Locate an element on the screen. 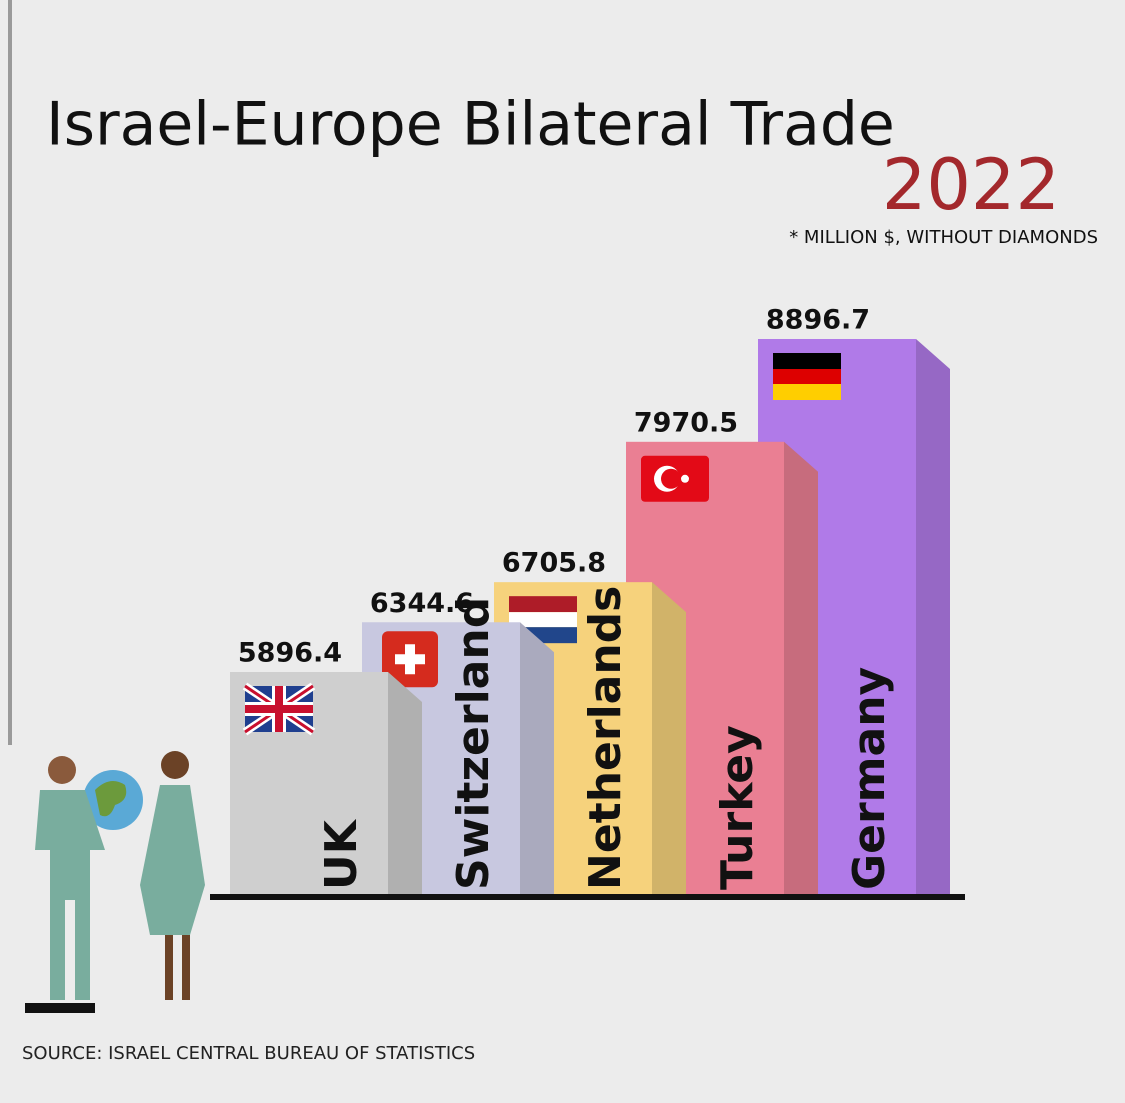 The height and width of the screenshot is (1103, 1125). illustration is located at coordinates (115, 882).